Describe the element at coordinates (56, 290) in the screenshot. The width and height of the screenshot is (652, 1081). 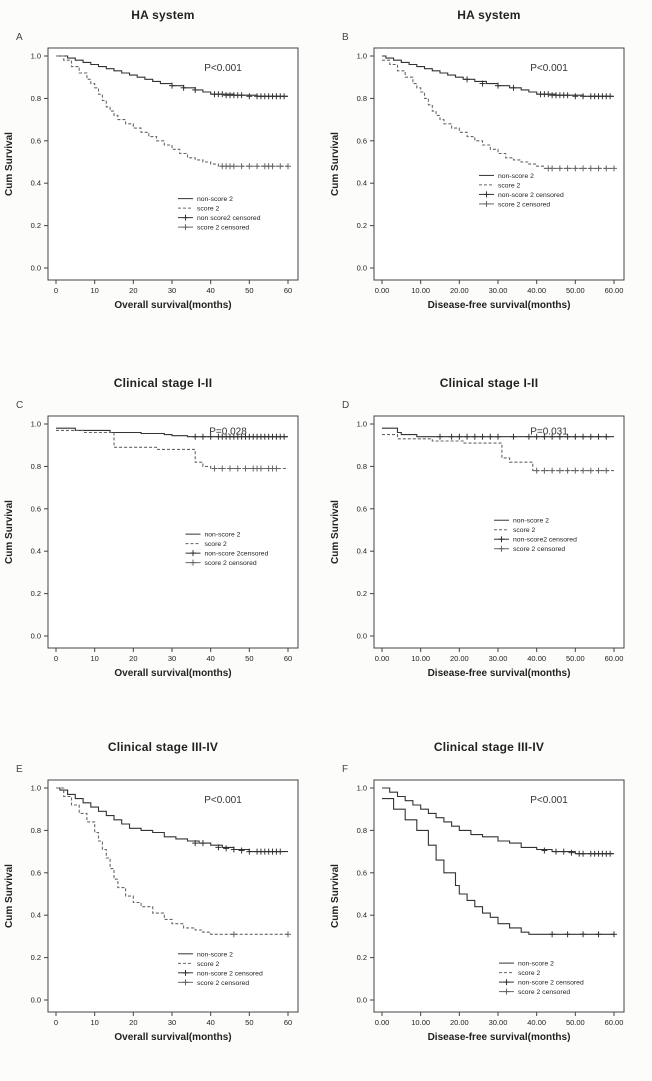
I see `svg-text: 0` at that location.